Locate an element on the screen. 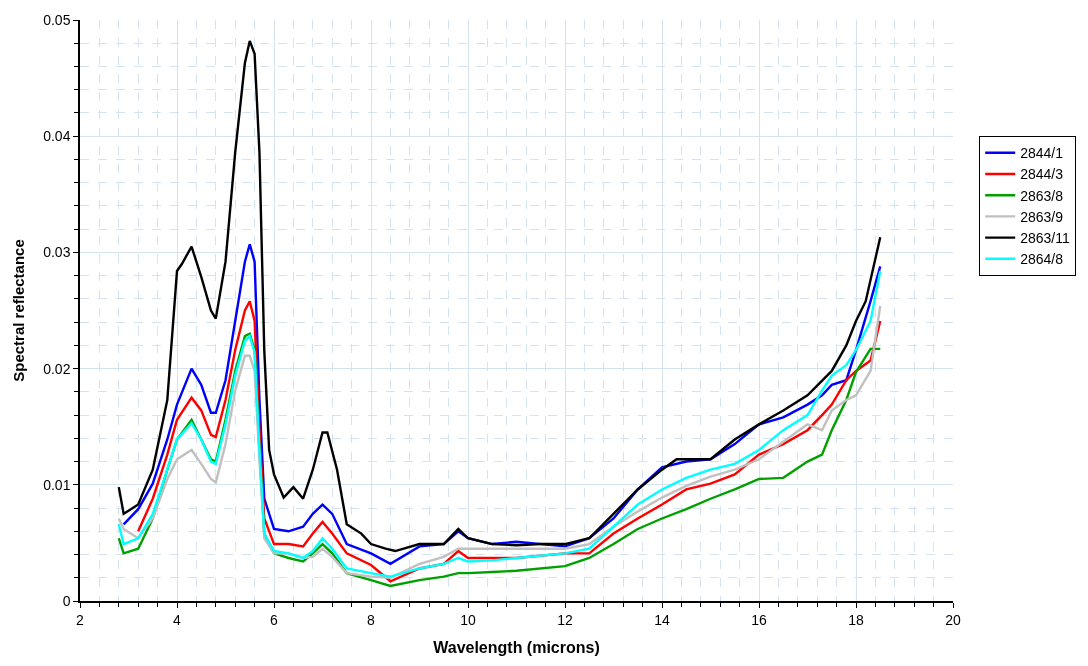  x-tick-label: 18 is located at coordinates (856, 619).